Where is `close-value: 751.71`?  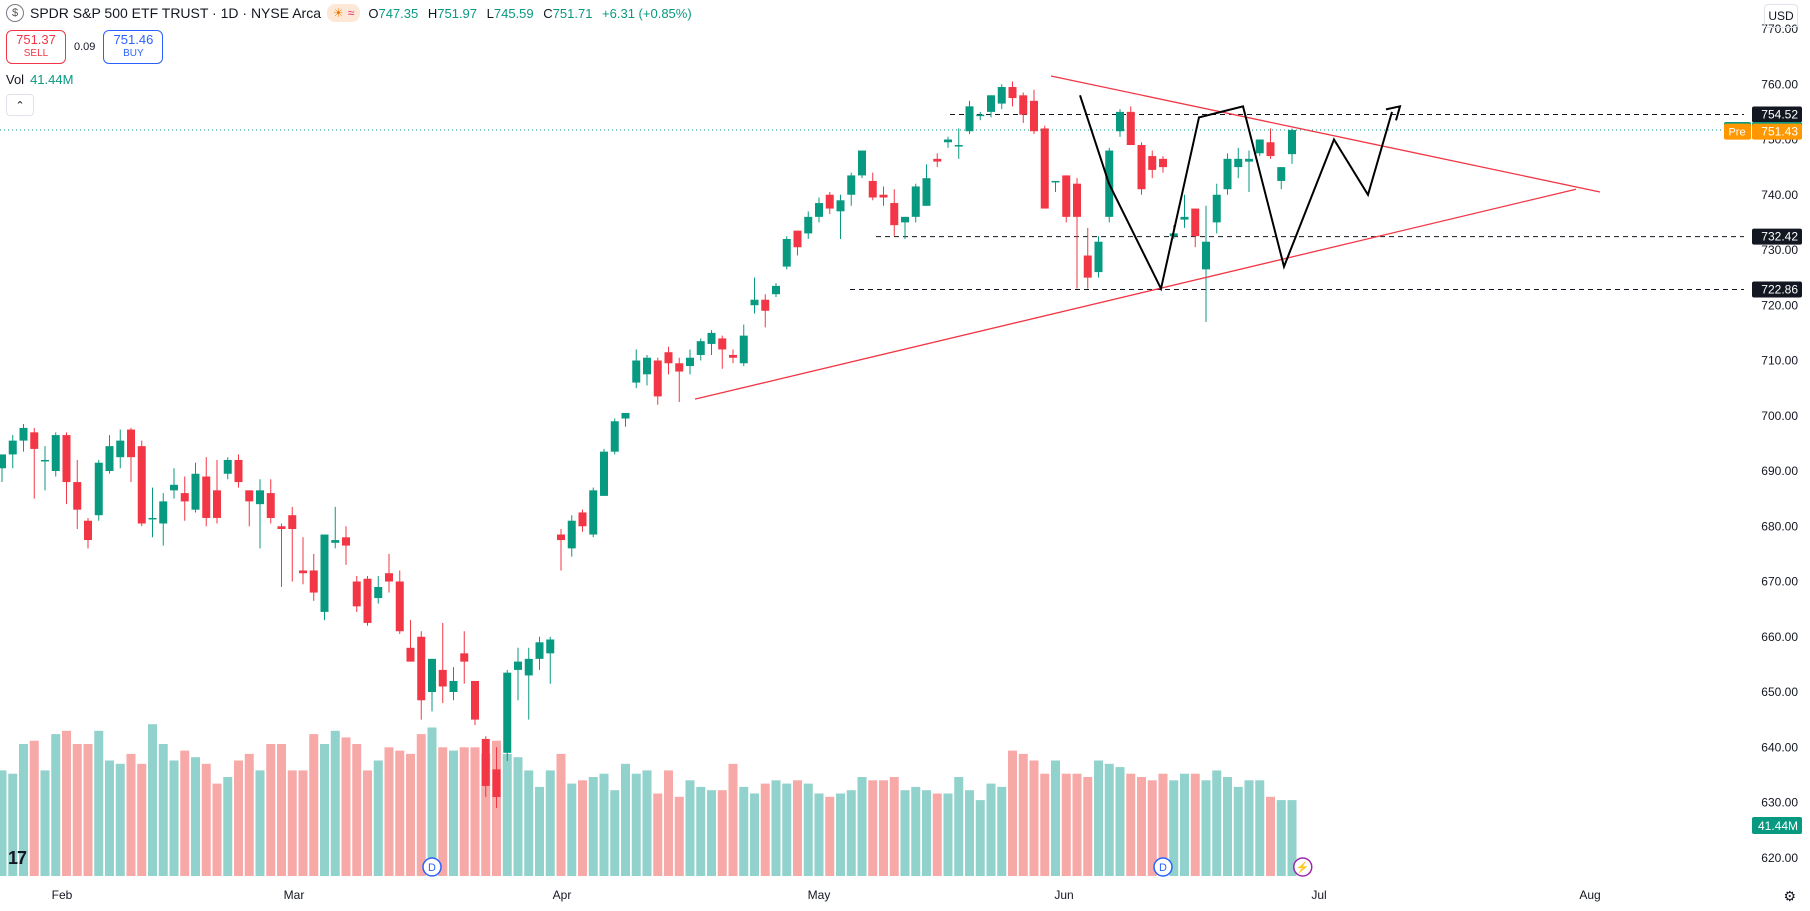 close-value: 751.71 is located at coordinates (572, 13).